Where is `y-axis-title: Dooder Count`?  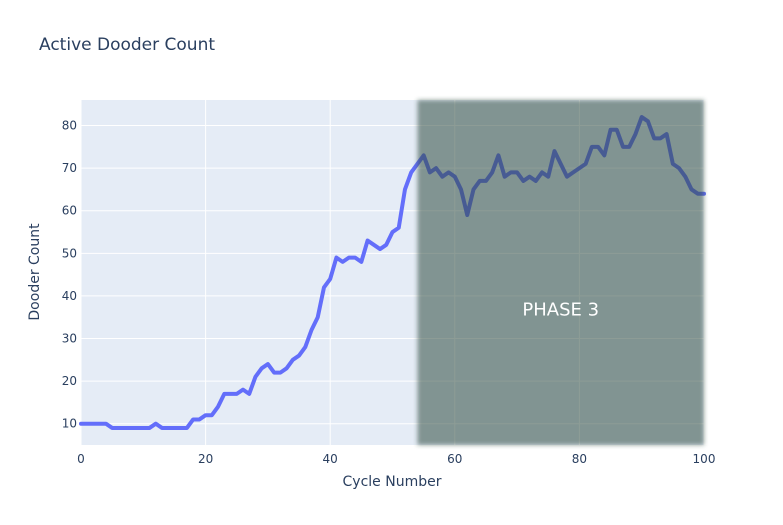 y-axis-title: Dooder Count is located at coordinates (35, 272).